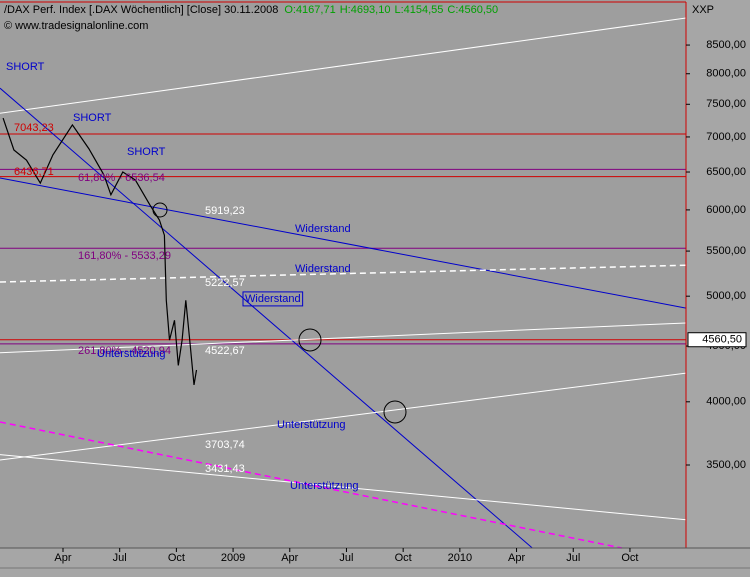 The width and height of the screenshot is (750, 577). What do you see at coordinates (76, 26) in the screenshot?
I see `source: © www.tradesignalonline.com` at bounding box center [76, 26].